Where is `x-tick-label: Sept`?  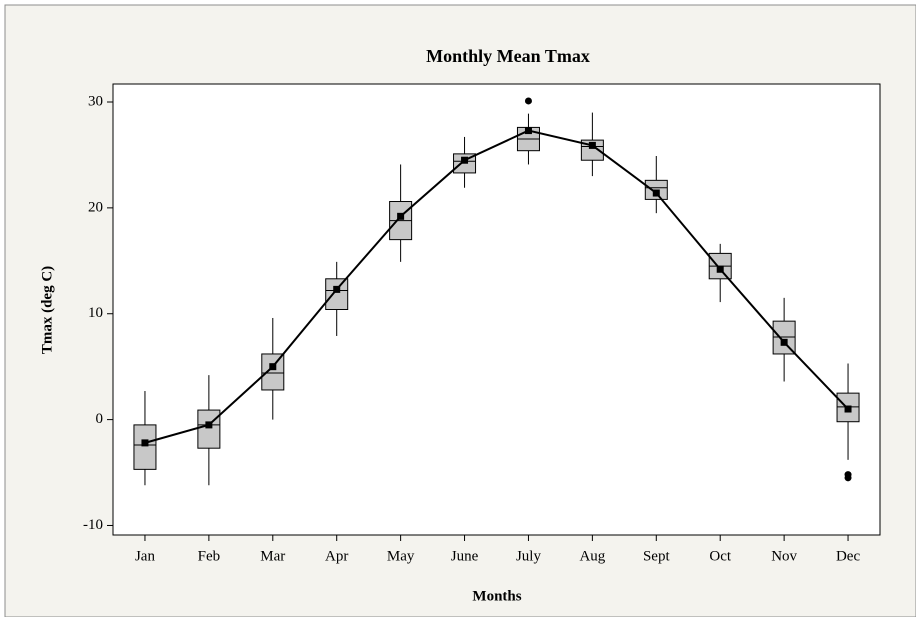
x-tick-label: Sept is located at coordinates (657, 556).